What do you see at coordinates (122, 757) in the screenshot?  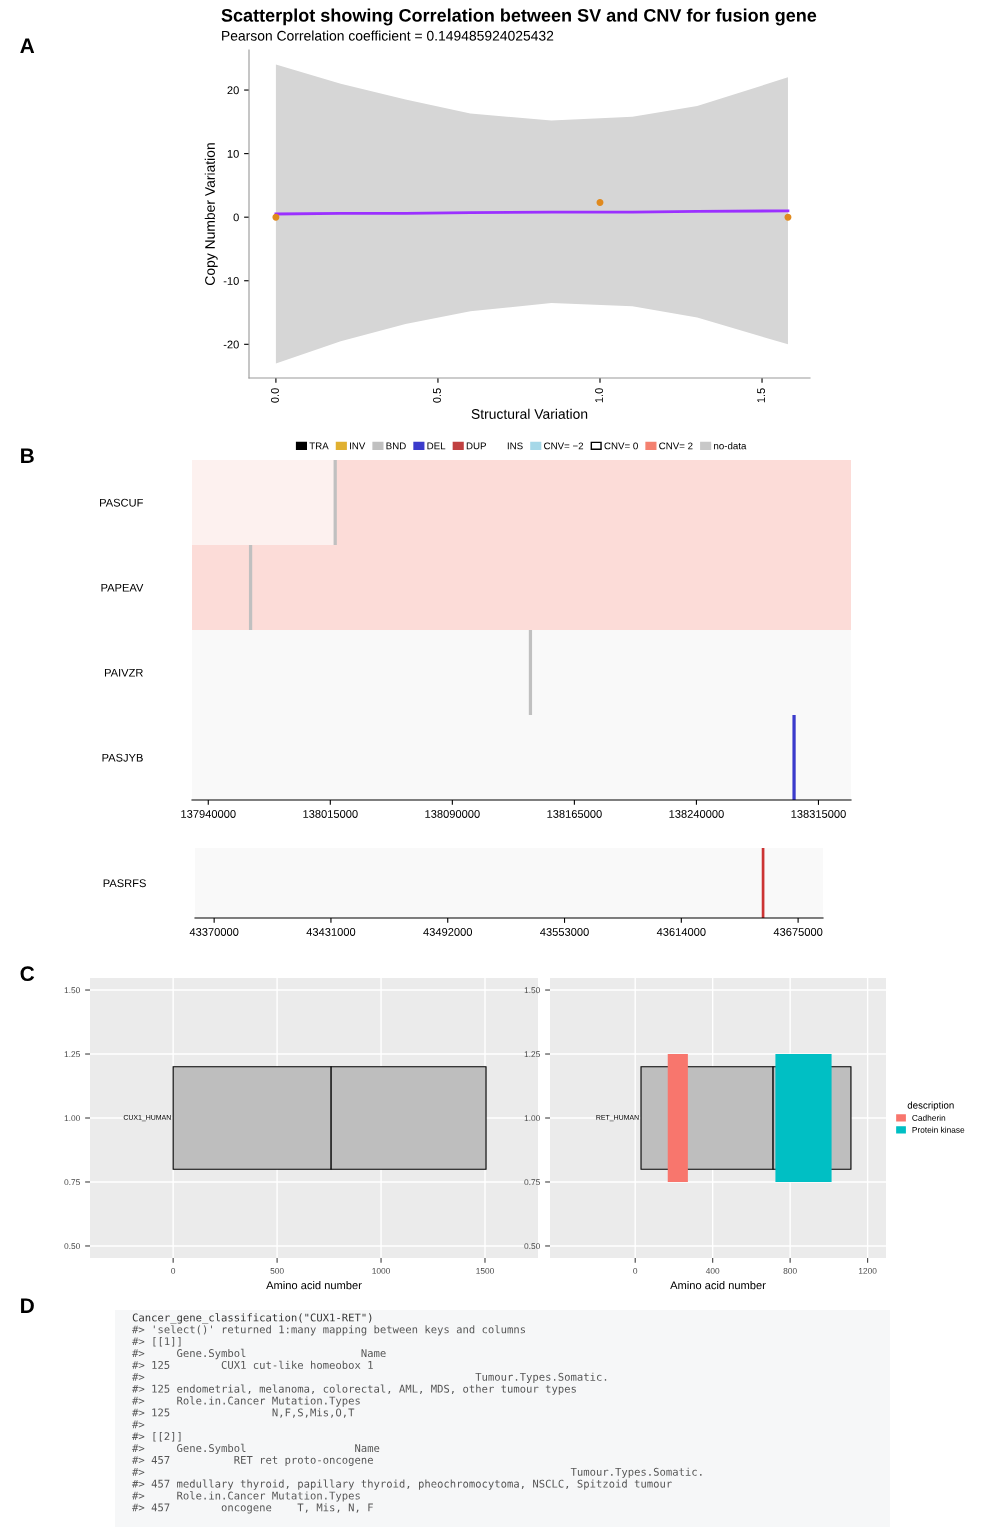 I see `y-tick-label: PASJYB` at bounding box center [122, 757].